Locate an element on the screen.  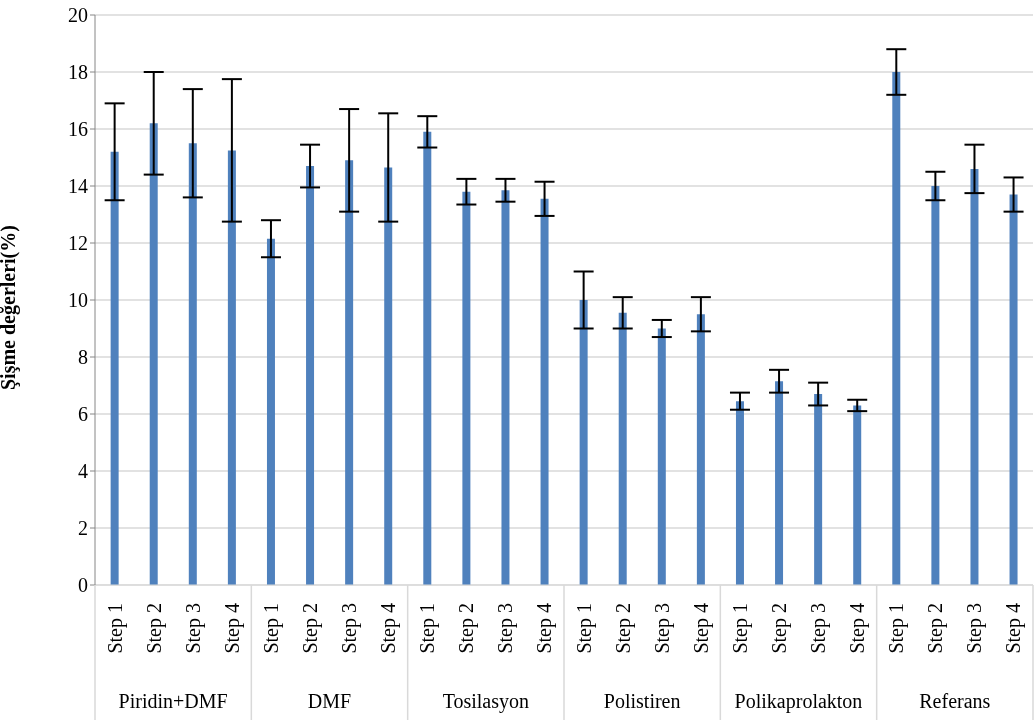
y-tick-label: 4 is located at coordinates (83, 471).